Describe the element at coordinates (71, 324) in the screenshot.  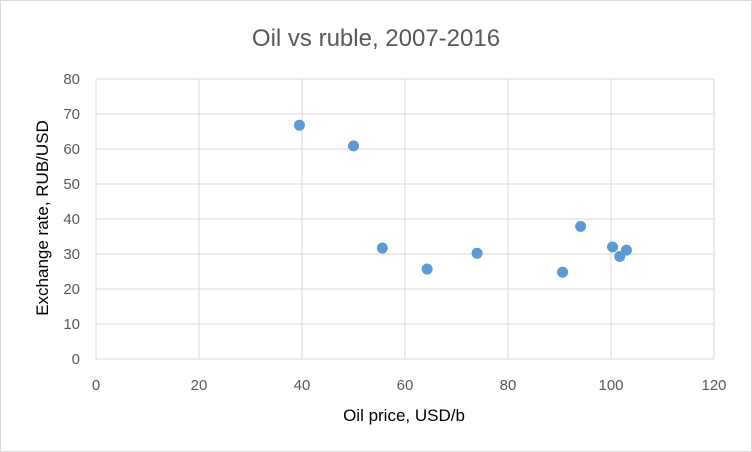
I see `y-tick-label: 10` at that location.